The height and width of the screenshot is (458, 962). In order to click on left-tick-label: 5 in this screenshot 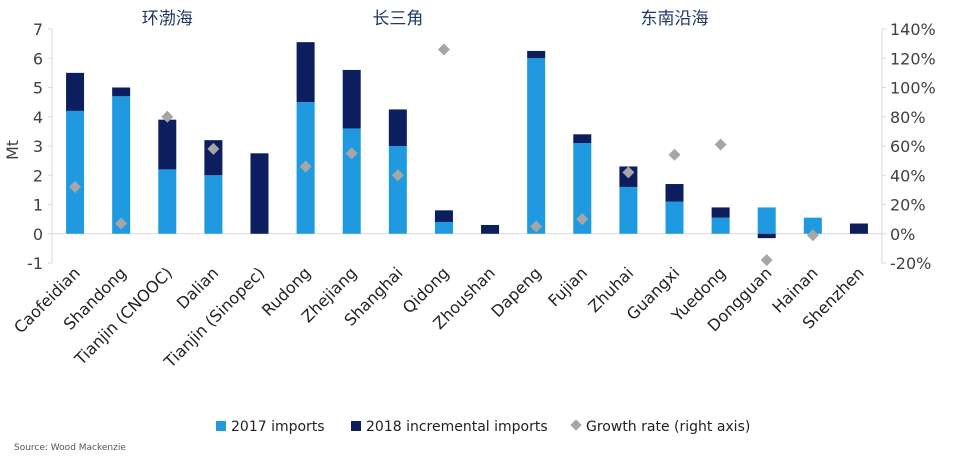, I will do `click(38, 88)`.